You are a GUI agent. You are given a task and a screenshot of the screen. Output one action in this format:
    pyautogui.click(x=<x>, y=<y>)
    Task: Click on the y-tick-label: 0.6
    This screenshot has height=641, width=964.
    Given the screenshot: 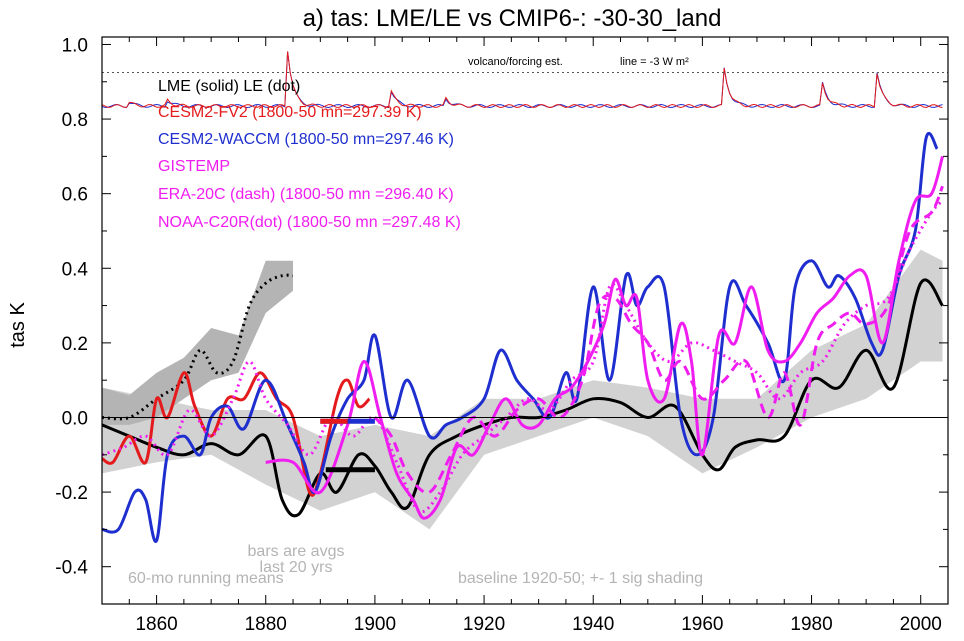 What is the action you would take?
    pyautogui.click(x=75, y=195)
    